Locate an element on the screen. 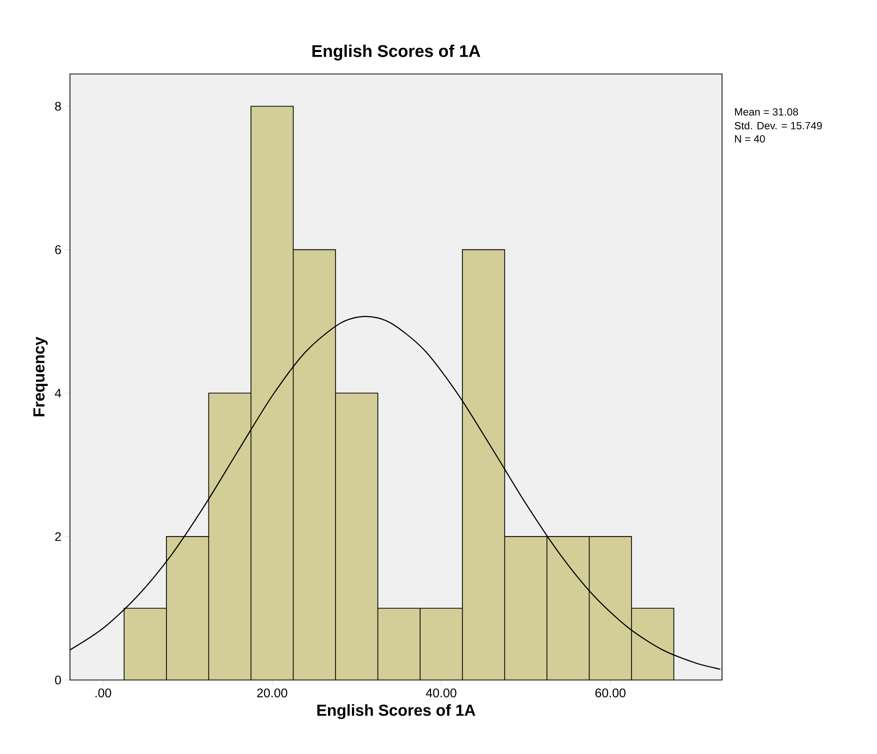  y-tick-label: 2 is located at coordinates (58, 536).